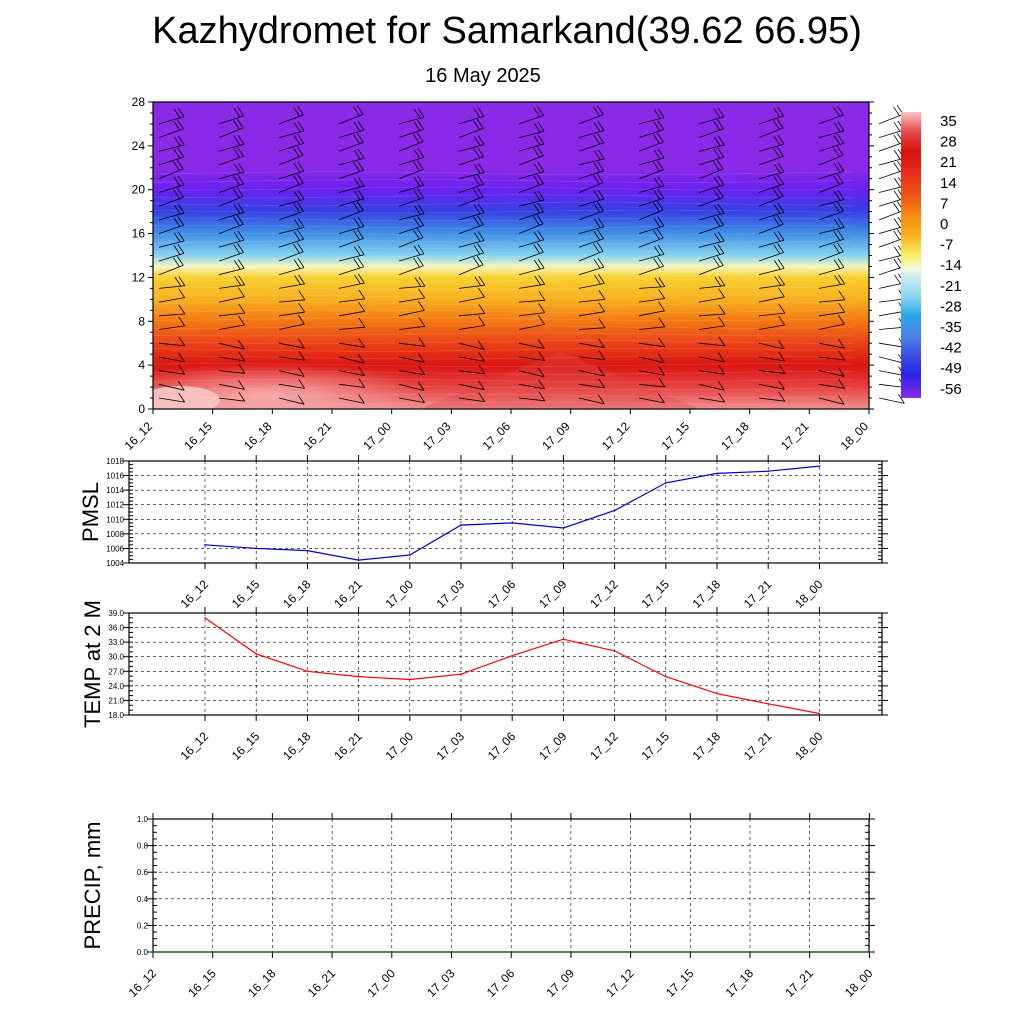  I want to click on y-tick-label: 16, so click(139, 234).